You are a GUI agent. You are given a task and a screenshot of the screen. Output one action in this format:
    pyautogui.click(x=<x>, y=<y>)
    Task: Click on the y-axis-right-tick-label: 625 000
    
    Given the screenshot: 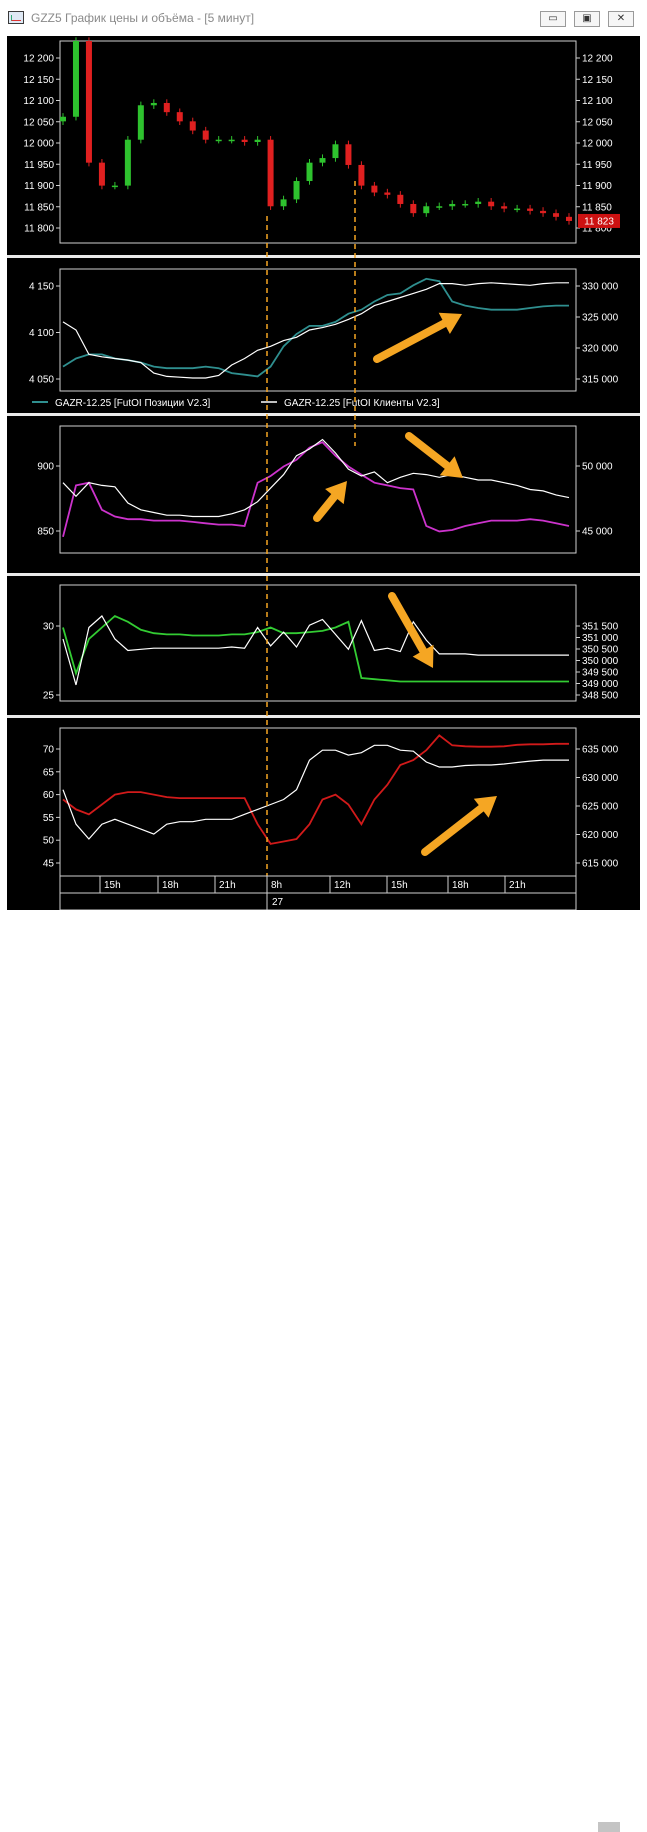 What is the action you would take?
    pyautogui.click(x=600, y=807)
    